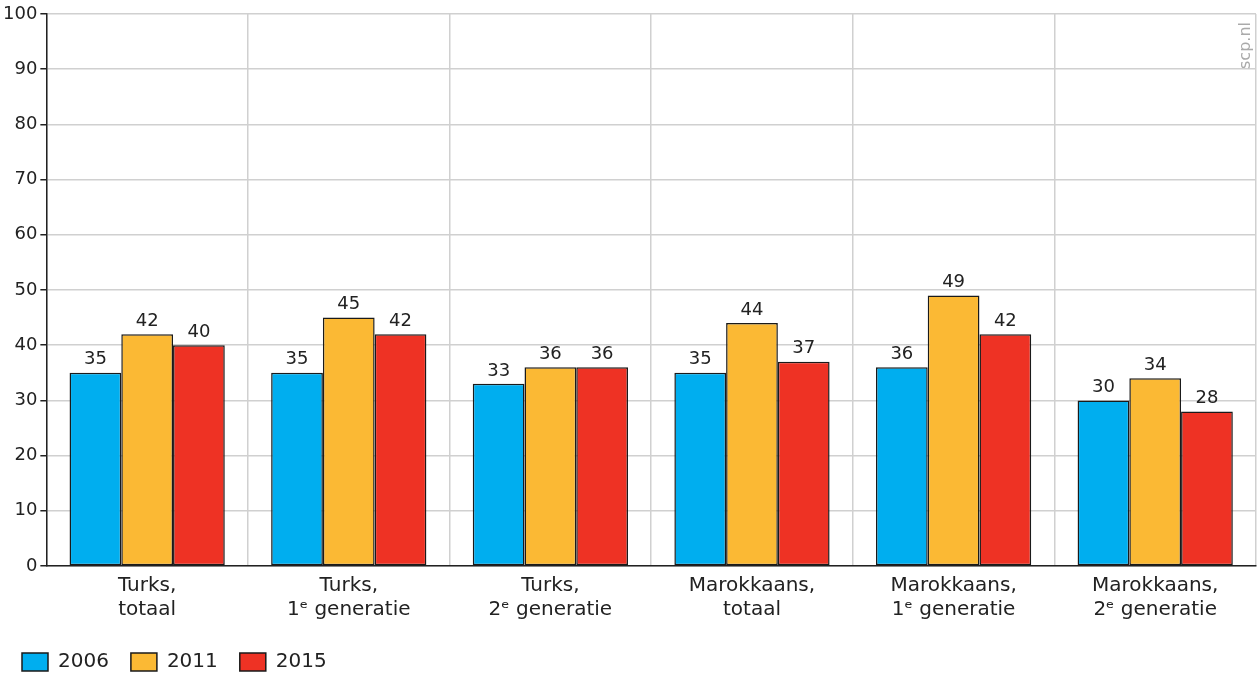  I want to click on data-label: 44, so click(752, 308).